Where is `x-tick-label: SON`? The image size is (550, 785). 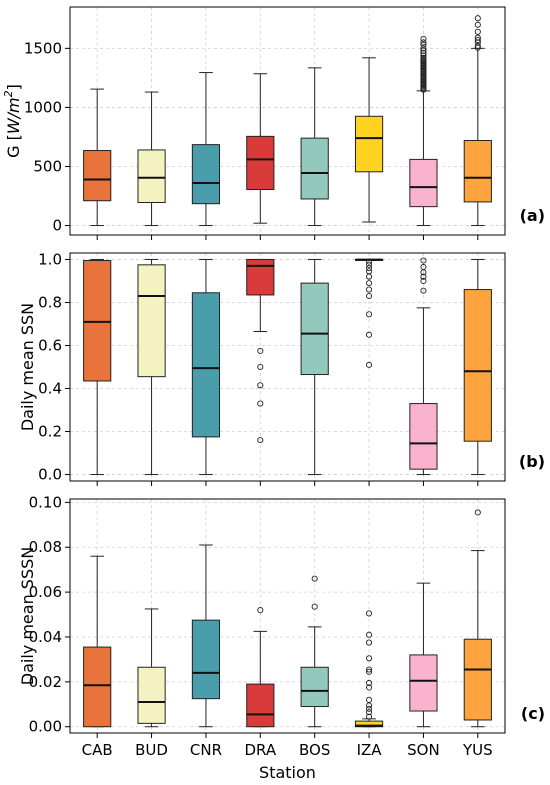
x-tick-label: SON is located at coordinates (423, 750).